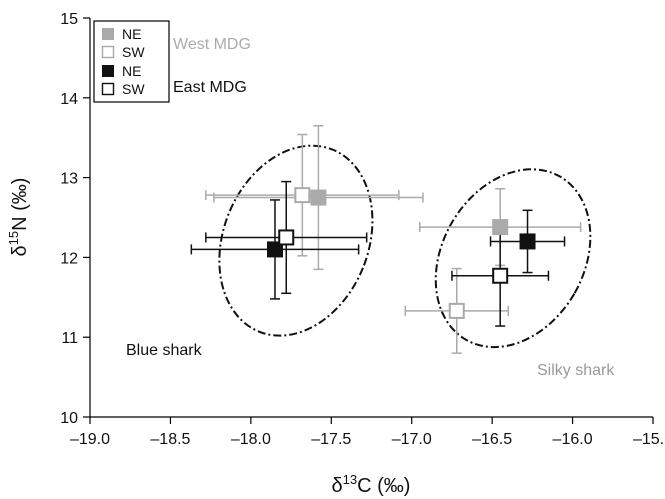  What do you see at coordinates (573, 439) in the screenshot?
I see `x-tick-label: –16.0` at bounding box center [573, 439].